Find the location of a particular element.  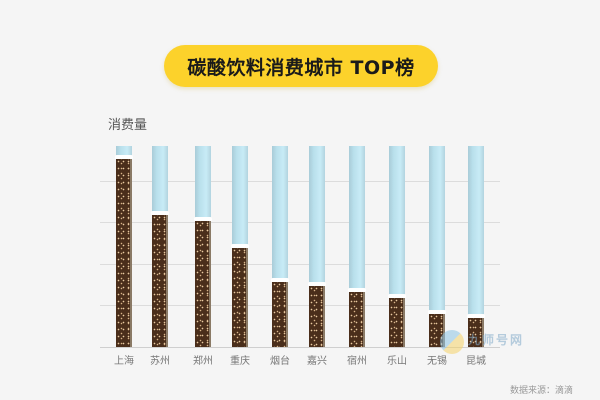

chart-title: 碳酸饮料消费城市 TOP榜 is located at coordinates (301, 66).